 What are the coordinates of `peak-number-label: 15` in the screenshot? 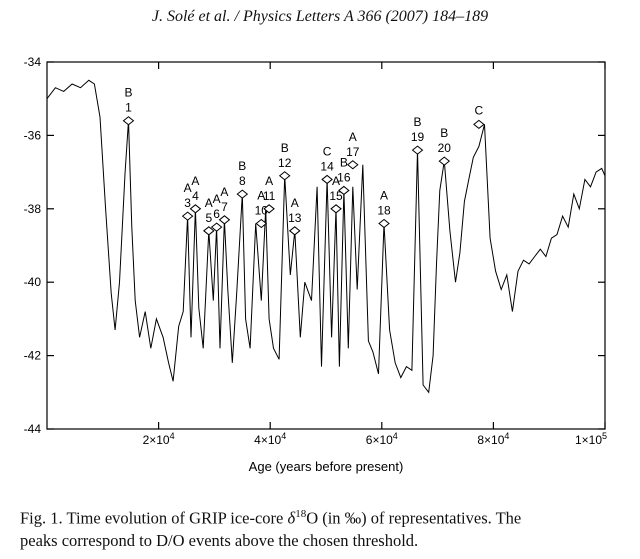 It's located at (336, 196).